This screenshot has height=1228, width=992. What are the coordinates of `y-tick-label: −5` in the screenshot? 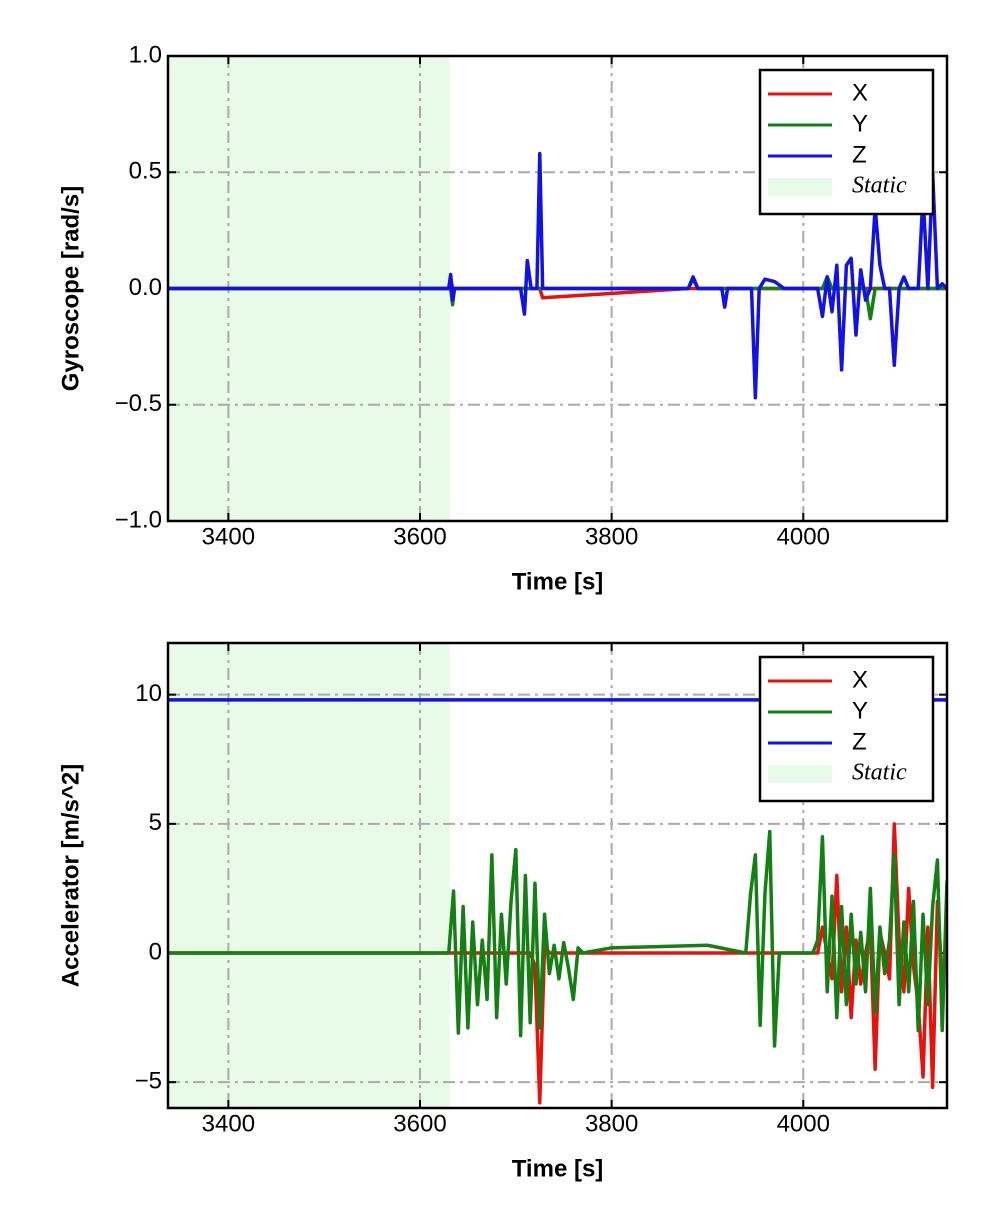 It's located at (148, 1081).